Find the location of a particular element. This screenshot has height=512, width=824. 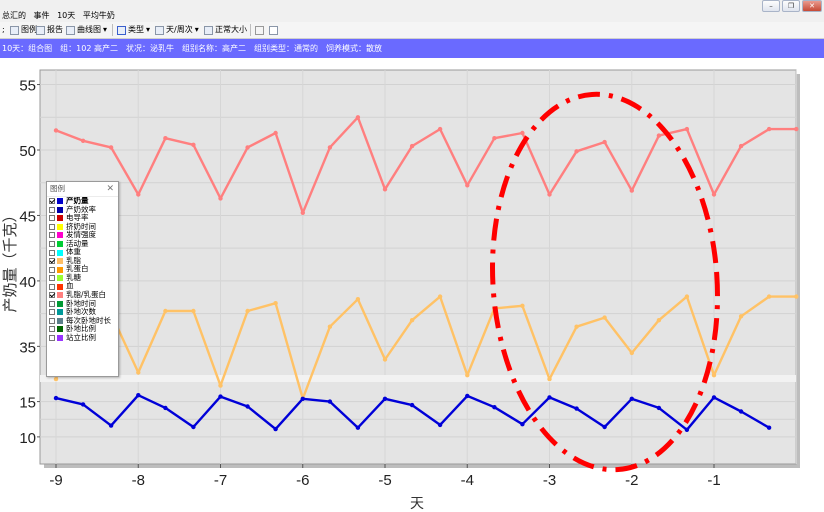

legend-item: 产奶效率 is located at coordinates (82, 209).